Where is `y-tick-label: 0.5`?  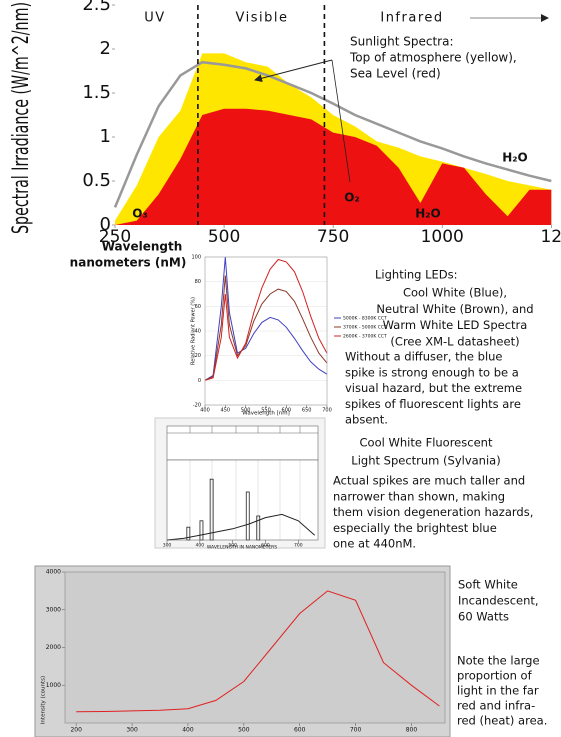 y-tick-label: 0.5 is located at coordinates (96, 180).